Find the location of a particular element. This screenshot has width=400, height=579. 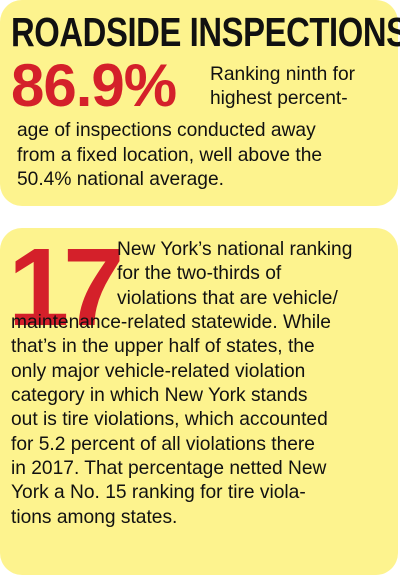

national-ranking-stat: 17 is located at coordinates (66, 287).